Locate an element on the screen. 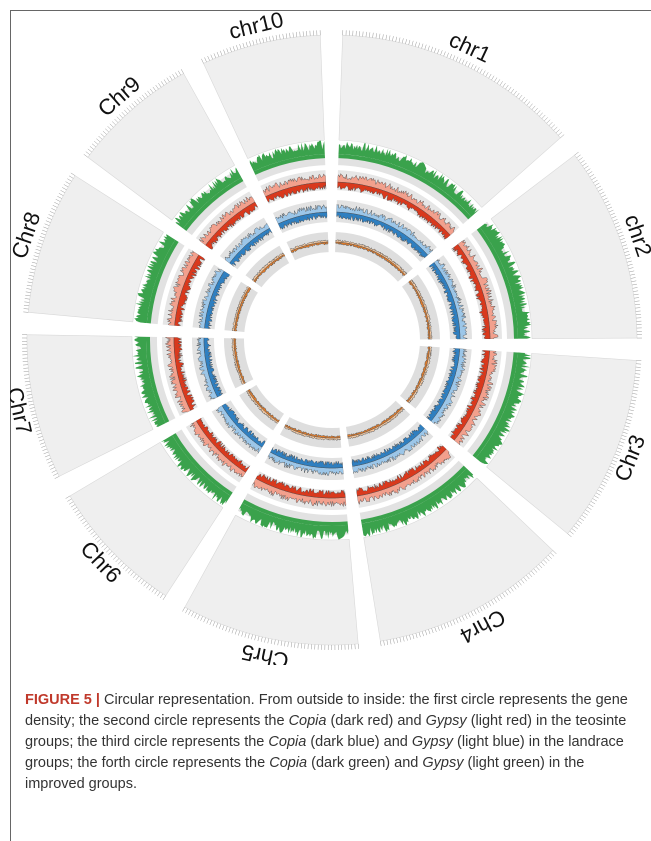  chromosome-label: Chr5 is located at coordinates (265, 652).